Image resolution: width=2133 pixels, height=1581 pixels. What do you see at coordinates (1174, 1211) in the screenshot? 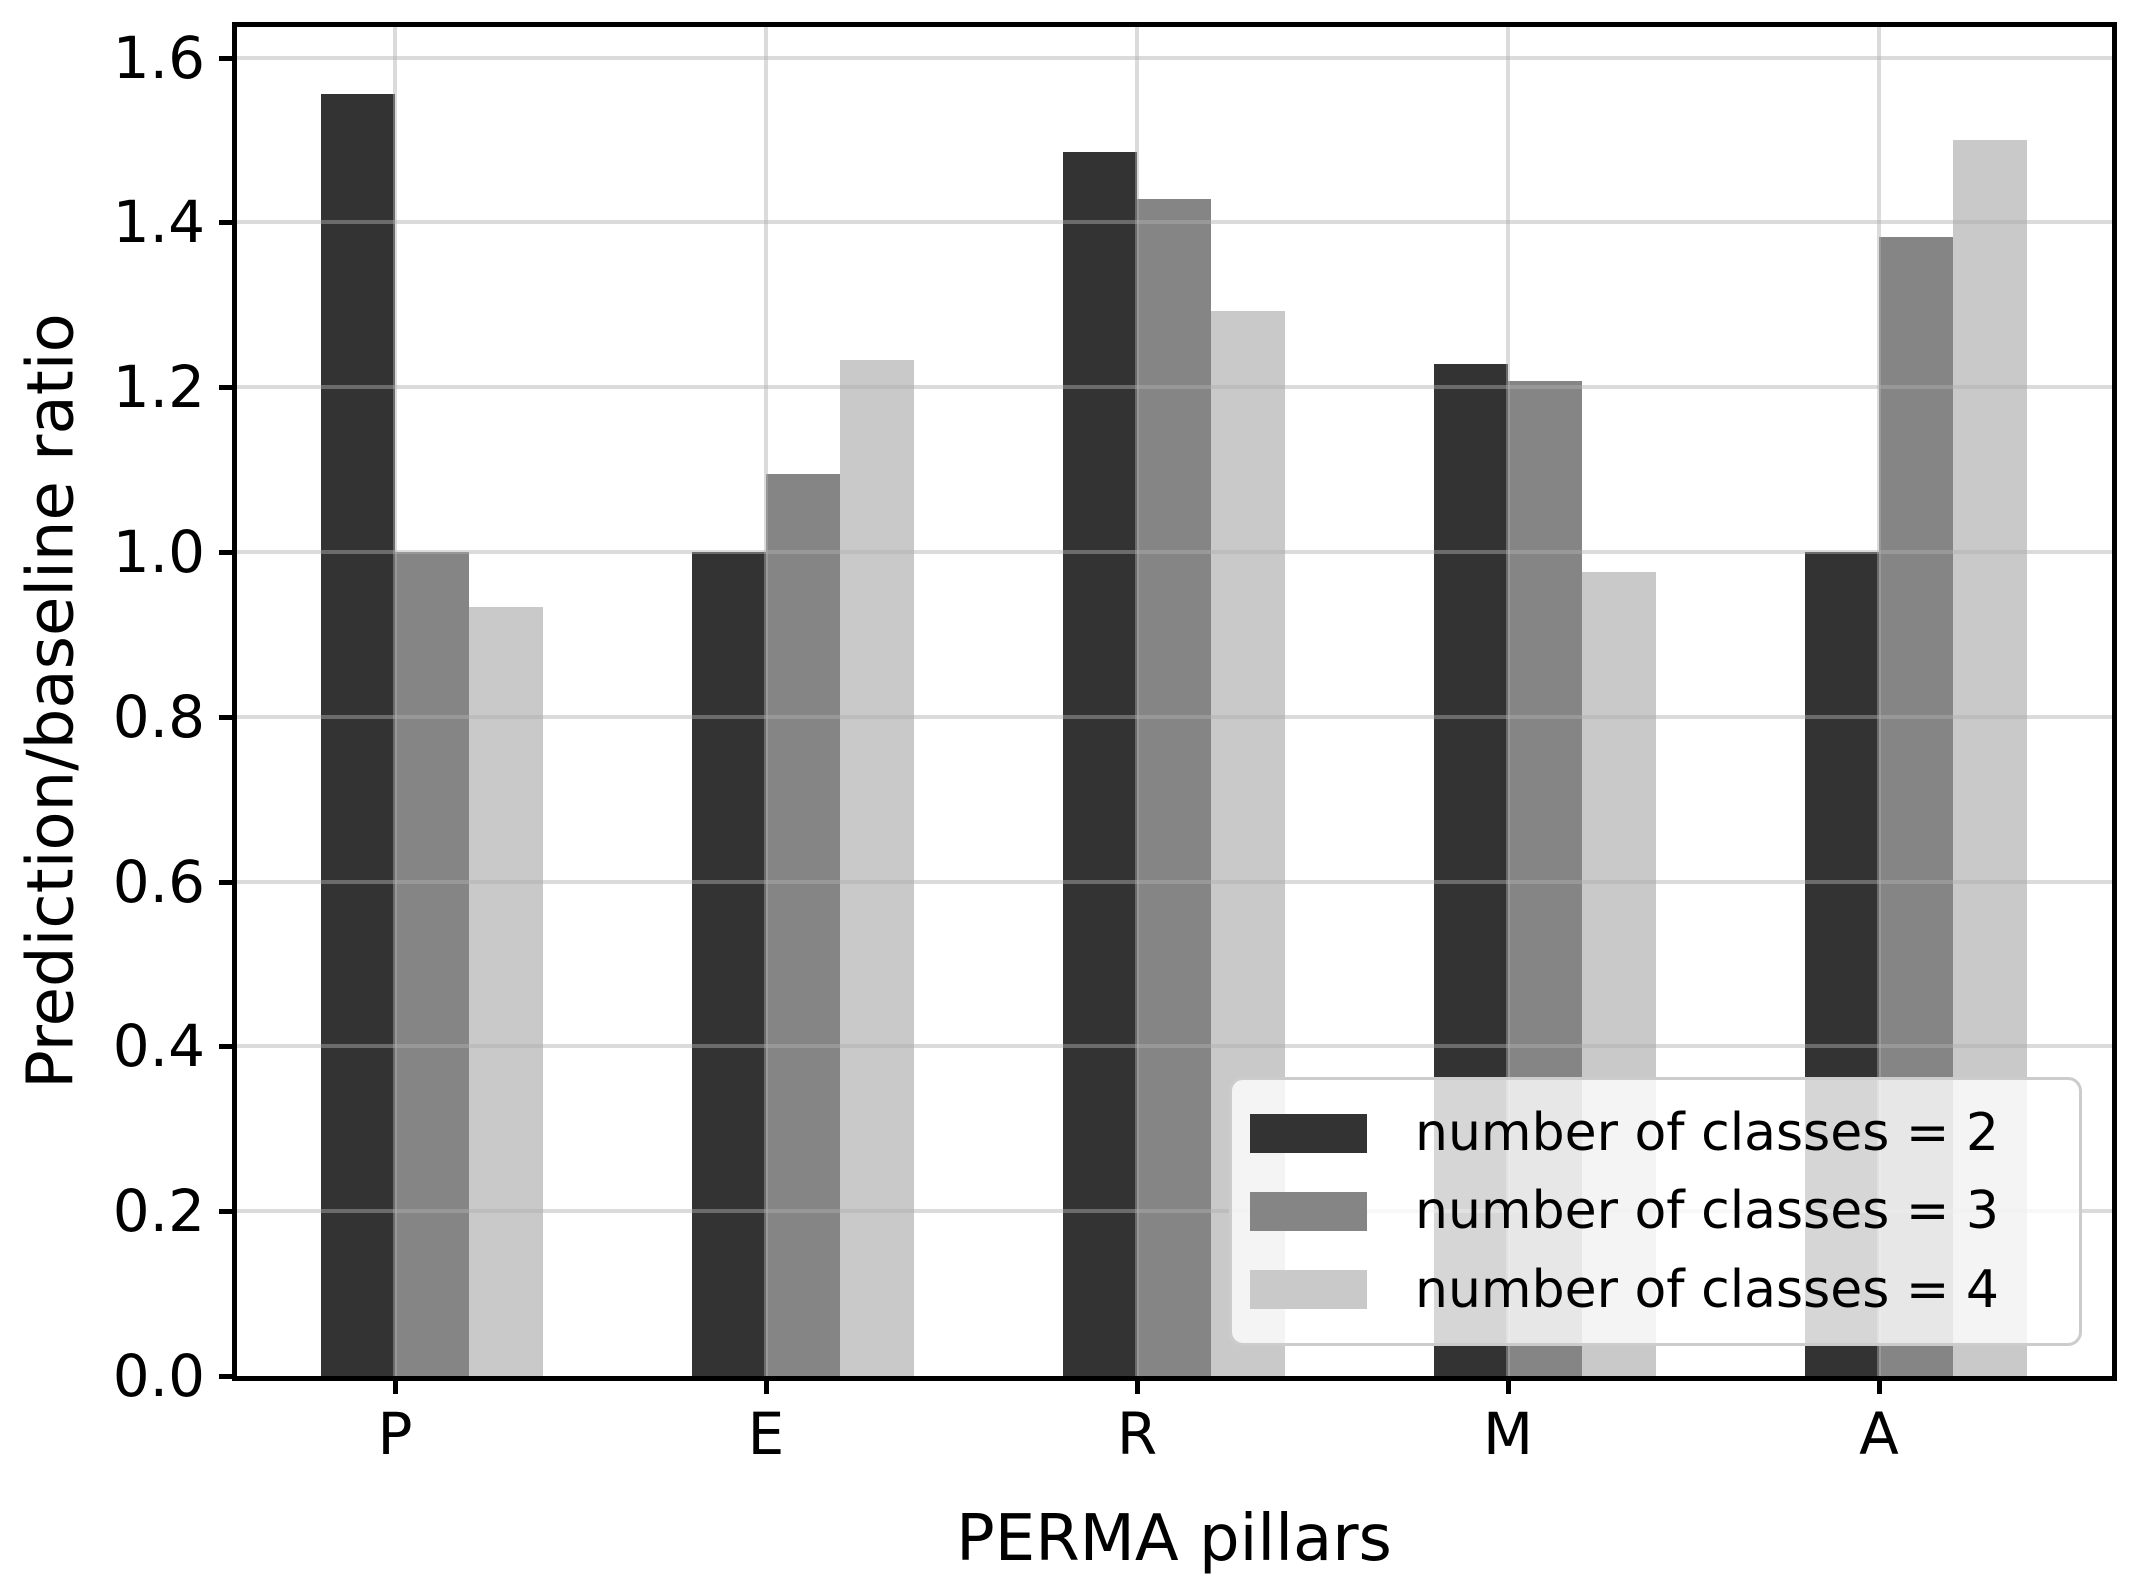
I see `h-gridline-0.2` at bounding box center [1174, 1211].